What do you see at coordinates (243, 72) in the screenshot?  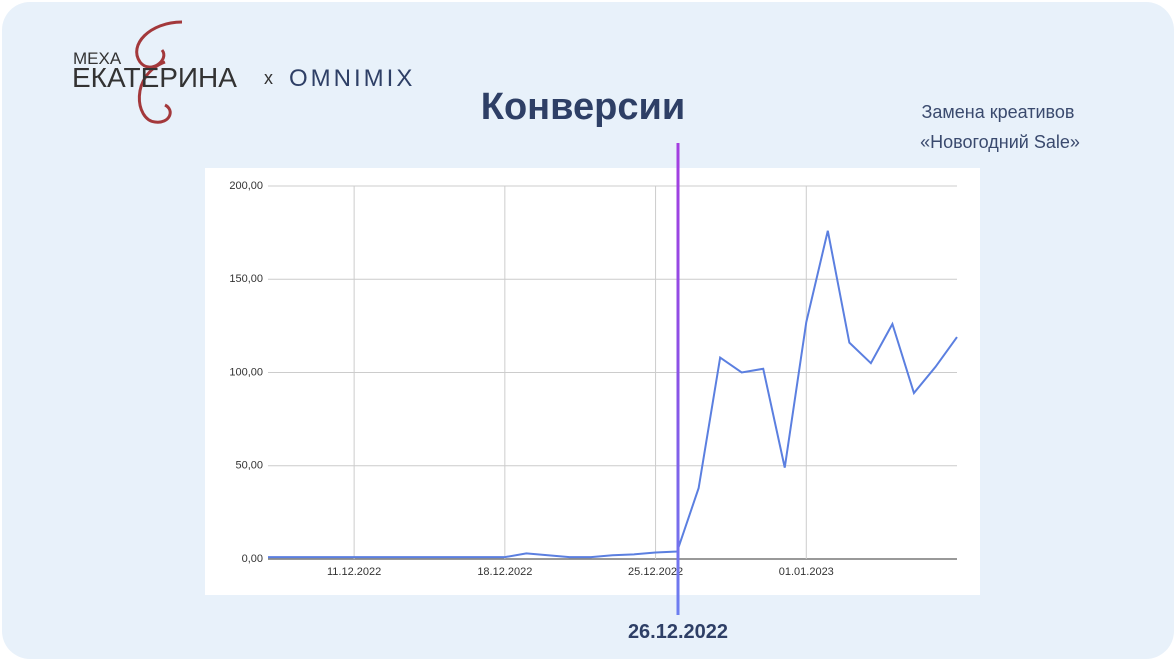 I see `logo: МЕХА ЕКАТЕРИНА x OMNIMIX` at bounding box center [243, 72].